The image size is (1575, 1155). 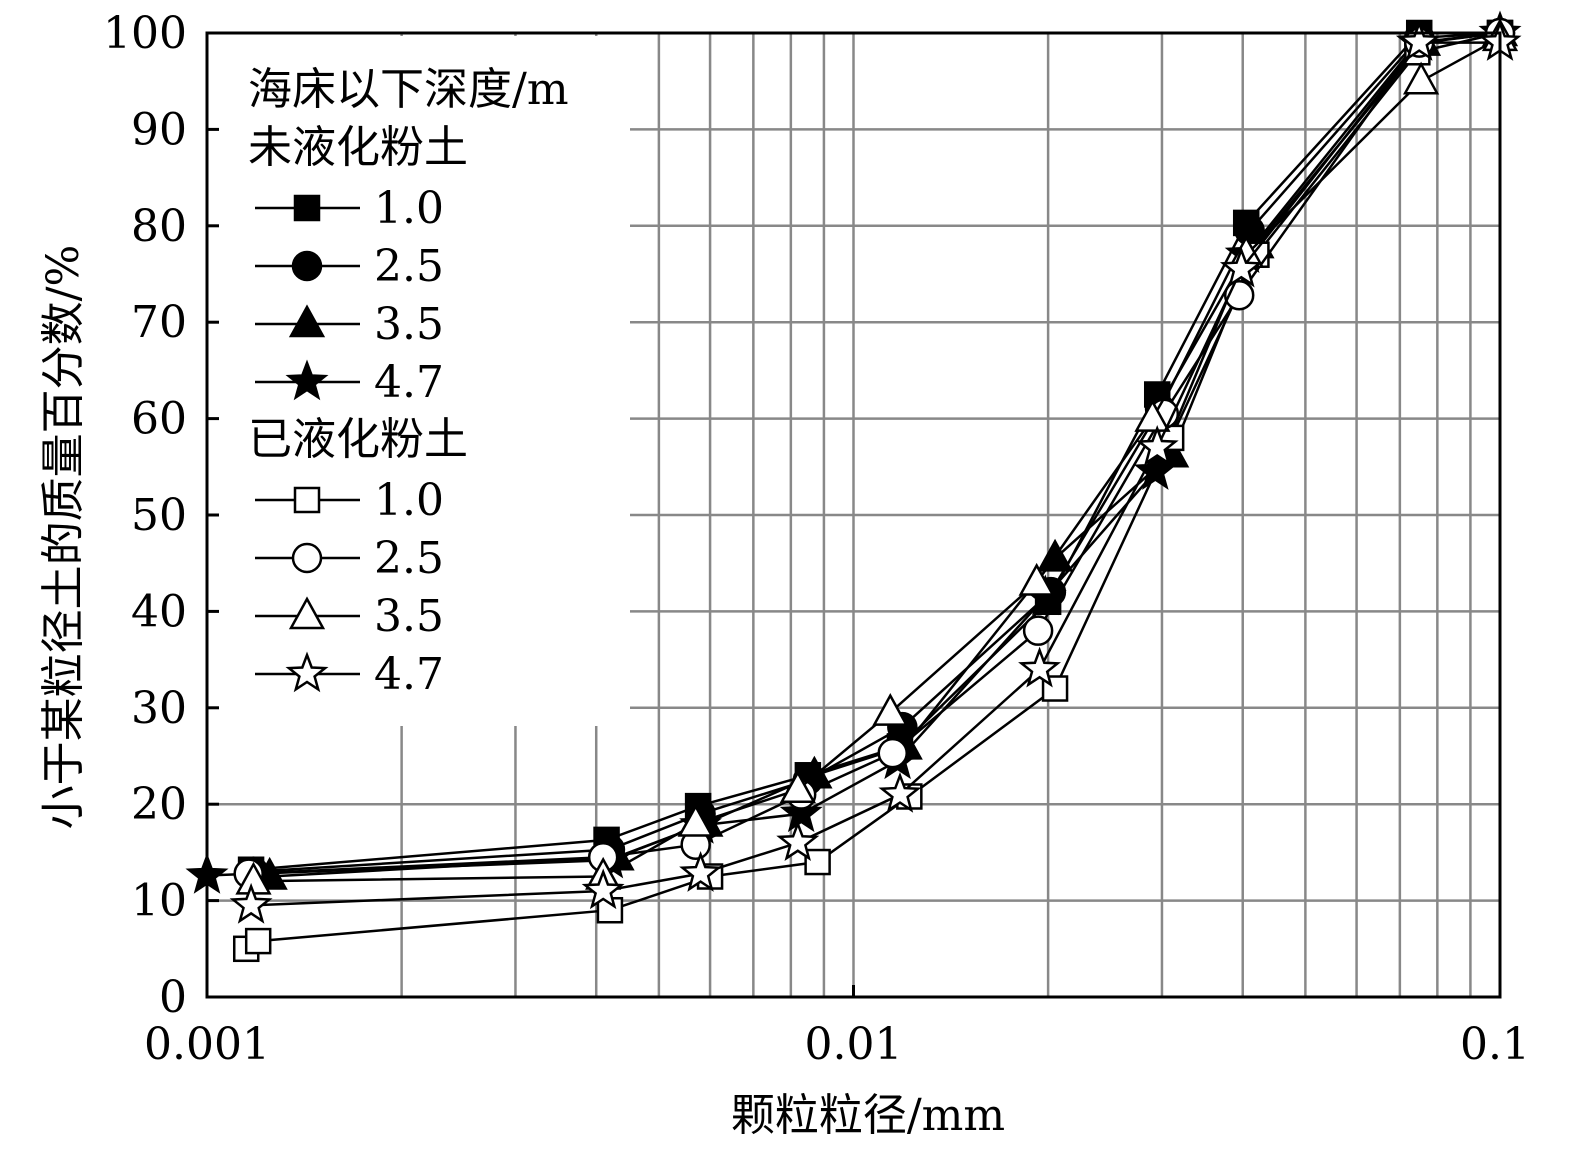 What do you see at coordinates (159, 515) in the screenshot?
I see `y-tick-label: 50` at bounding box center [159, 515].